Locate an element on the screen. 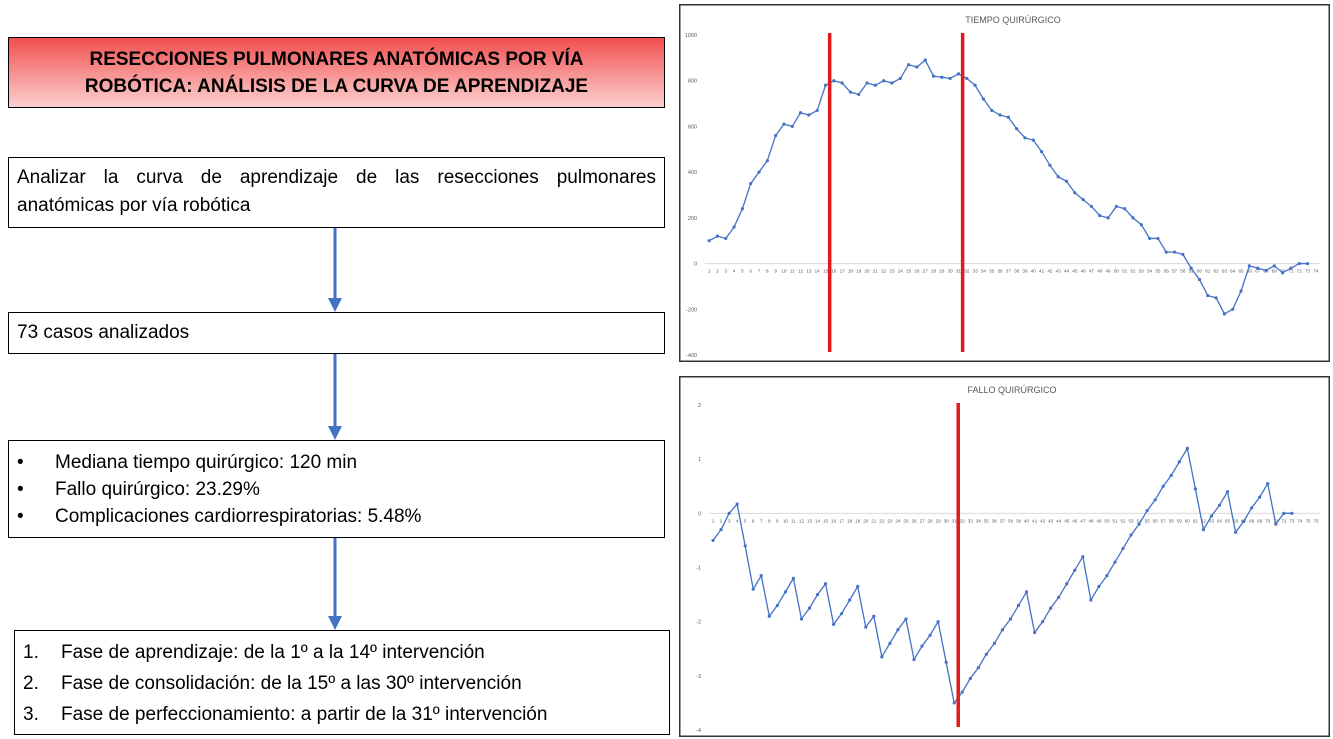 Image resolution: width=1333 pixels, height=739 pixels. y-tick-label: 400 is located at coordinates (692, 173).